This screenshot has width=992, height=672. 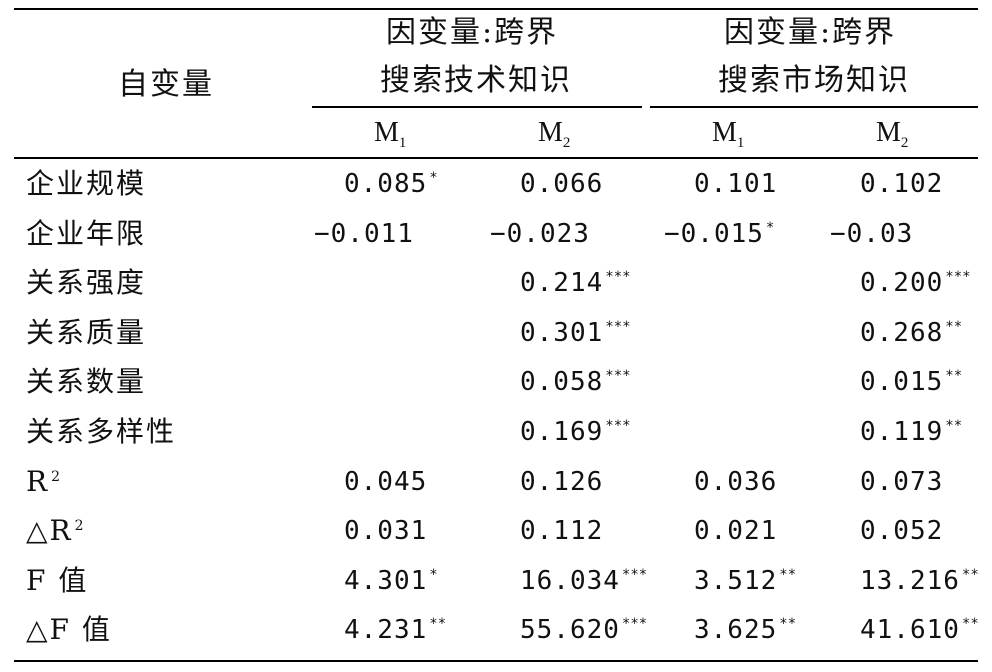 I want to click on table-cell: 0.112, so click(x=562, y=531).